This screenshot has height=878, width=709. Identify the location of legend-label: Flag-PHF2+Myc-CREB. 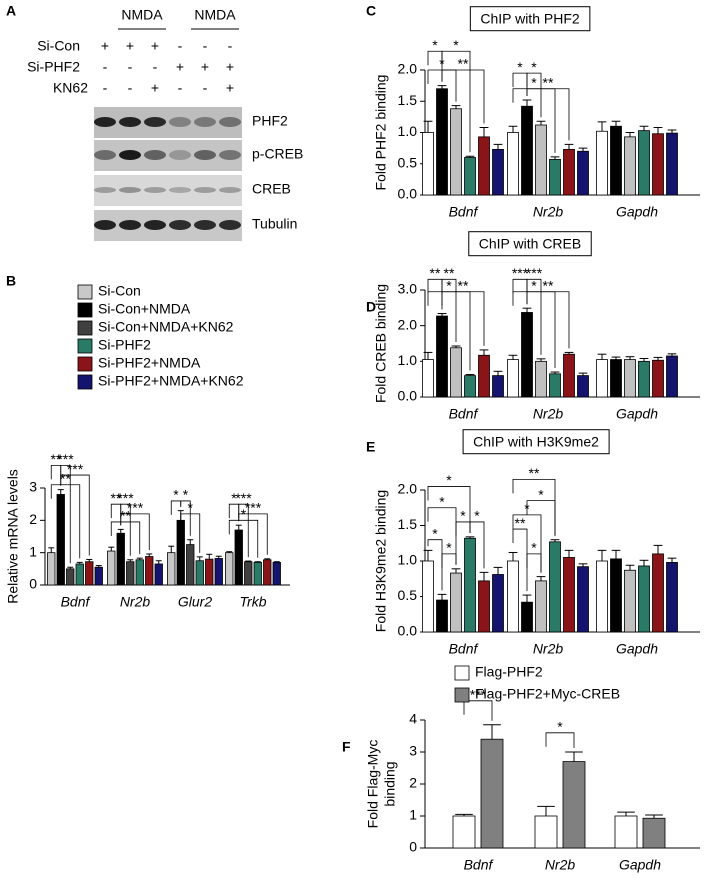
(547, 694).